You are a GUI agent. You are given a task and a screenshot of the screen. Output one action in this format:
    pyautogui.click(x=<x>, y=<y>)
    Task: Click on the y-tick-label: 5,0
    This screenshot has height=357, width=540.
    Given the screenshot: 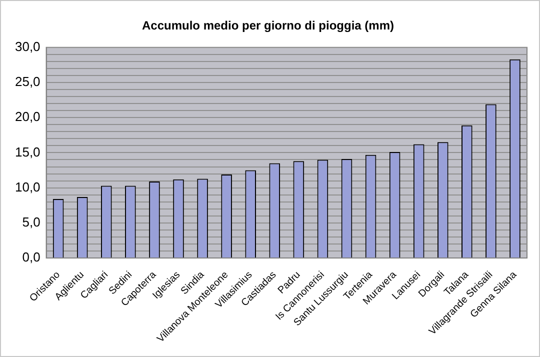 What is the action you would take?
    pyautogui.click(x=31, y=222)
    